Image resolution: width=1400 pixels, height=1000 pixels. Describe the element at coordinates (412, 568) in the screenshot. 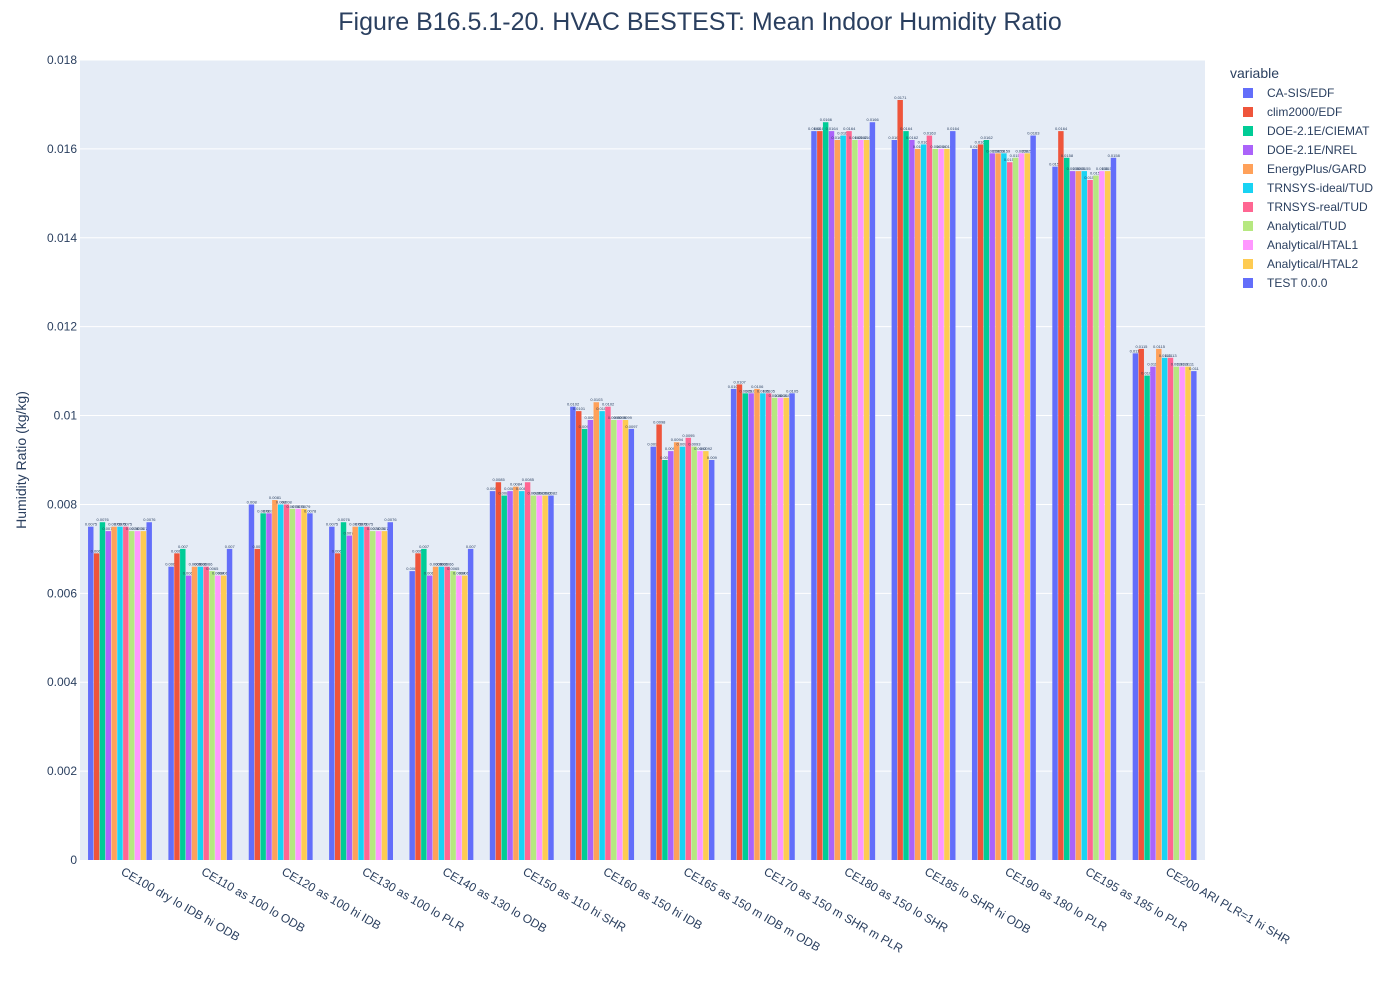

I see `bar-data-label: 0.0065` at that location.